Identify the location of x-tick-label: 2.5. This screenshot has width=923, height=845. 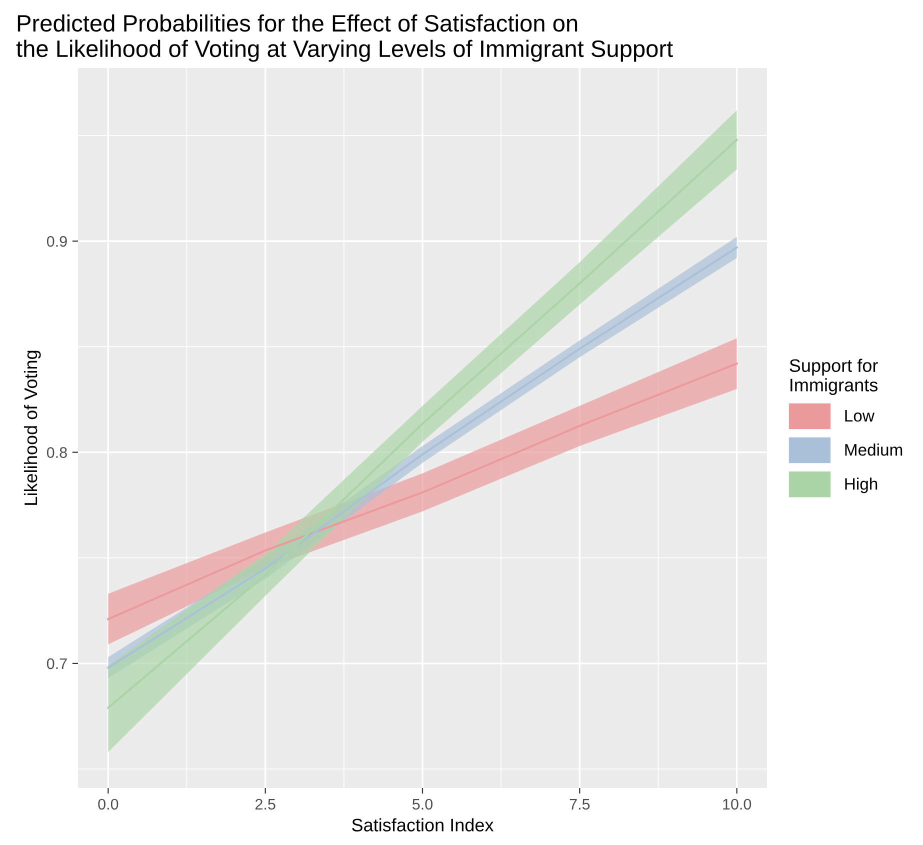
(265, 804).